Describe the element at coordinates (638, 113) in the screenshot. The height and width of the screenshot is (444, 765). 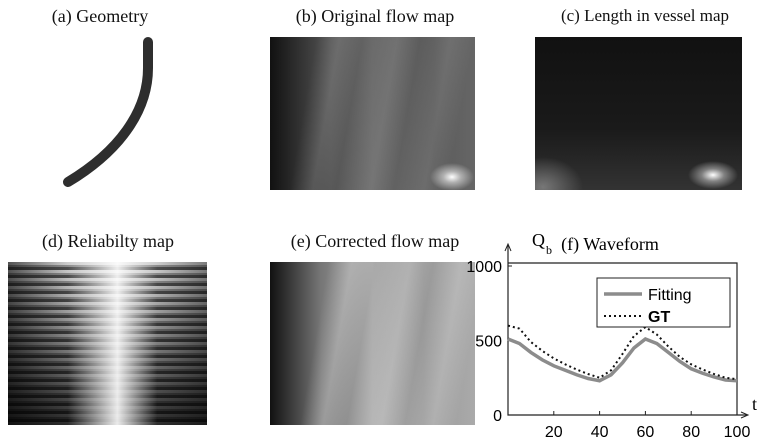
I see `length-map` at that location.